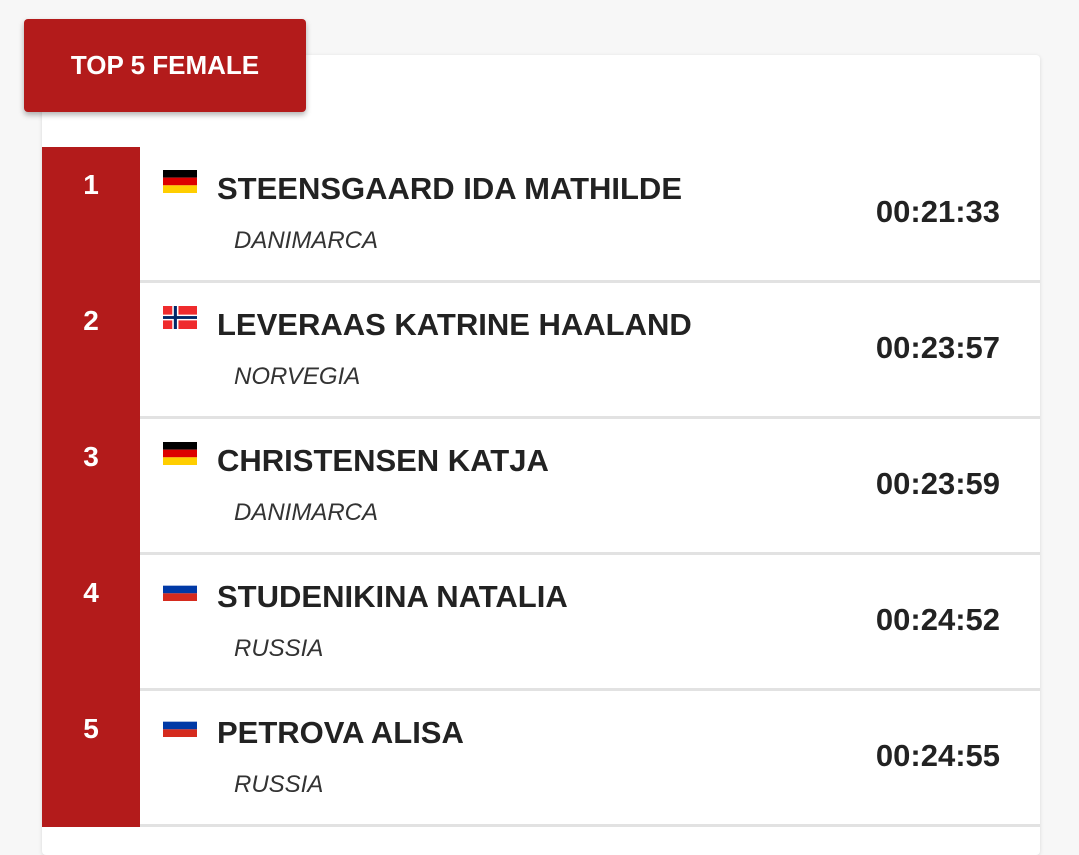 Image resolution: width=1079 pixels, height=855 pixels. Describe the element at coordinates (91, 215) in the screenshot. I see `rank-number: 1` at that location.